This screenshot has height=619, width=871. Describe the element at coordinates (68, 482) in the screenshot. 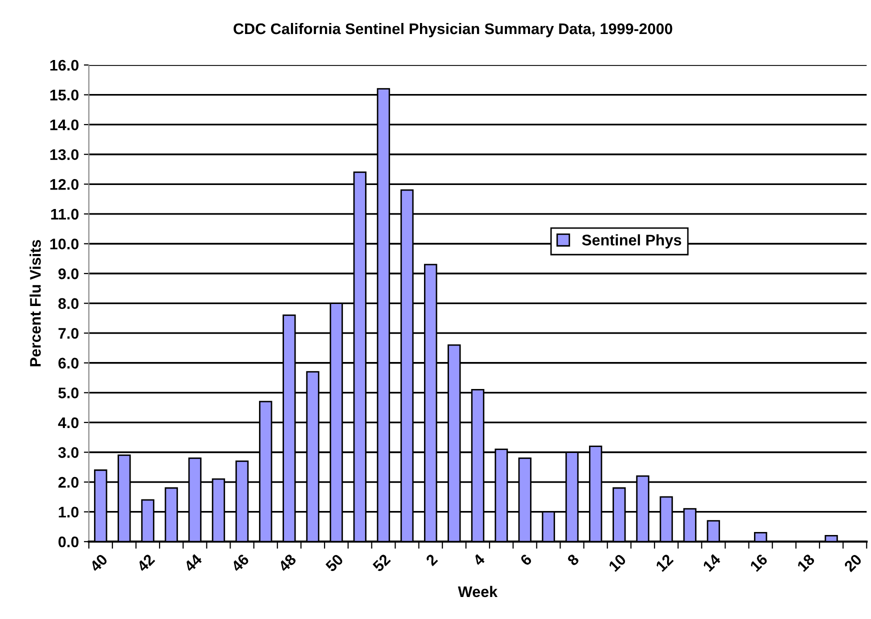

I see `y-tick-label: 2.0` at that location.